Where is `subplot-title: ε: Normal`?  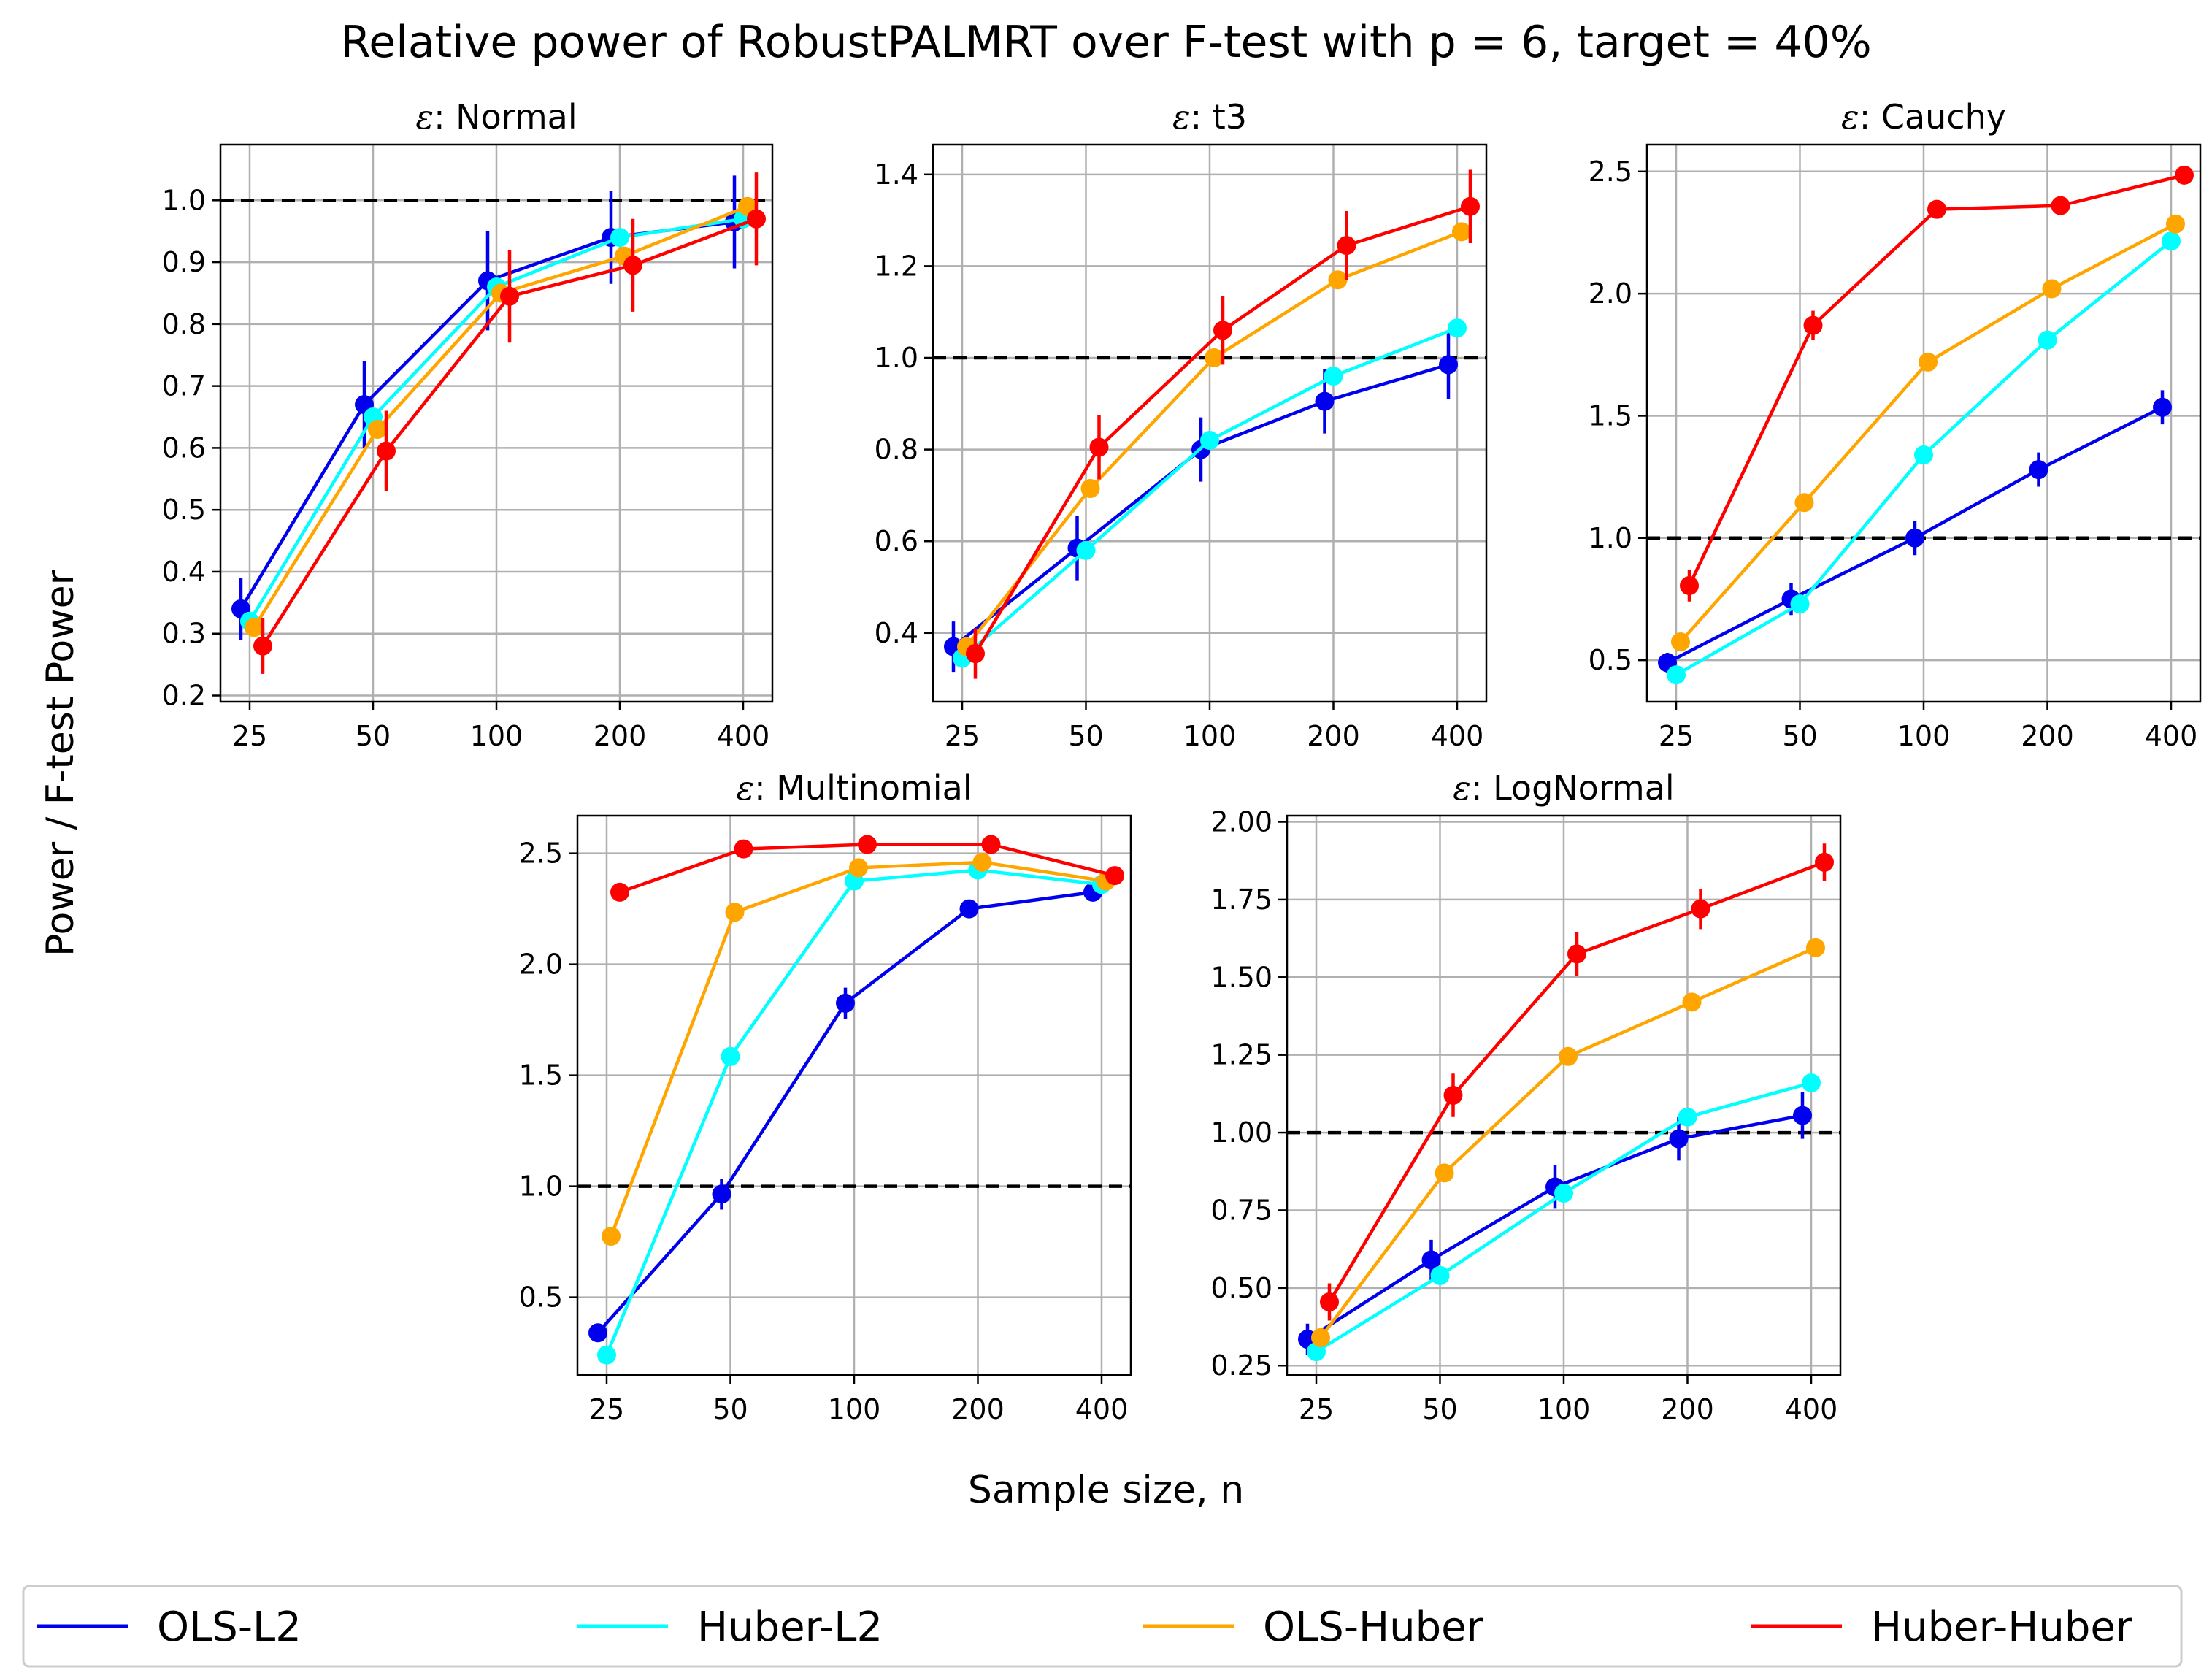 subplot-title: ε: Normal is located at coordinates (496, 117).